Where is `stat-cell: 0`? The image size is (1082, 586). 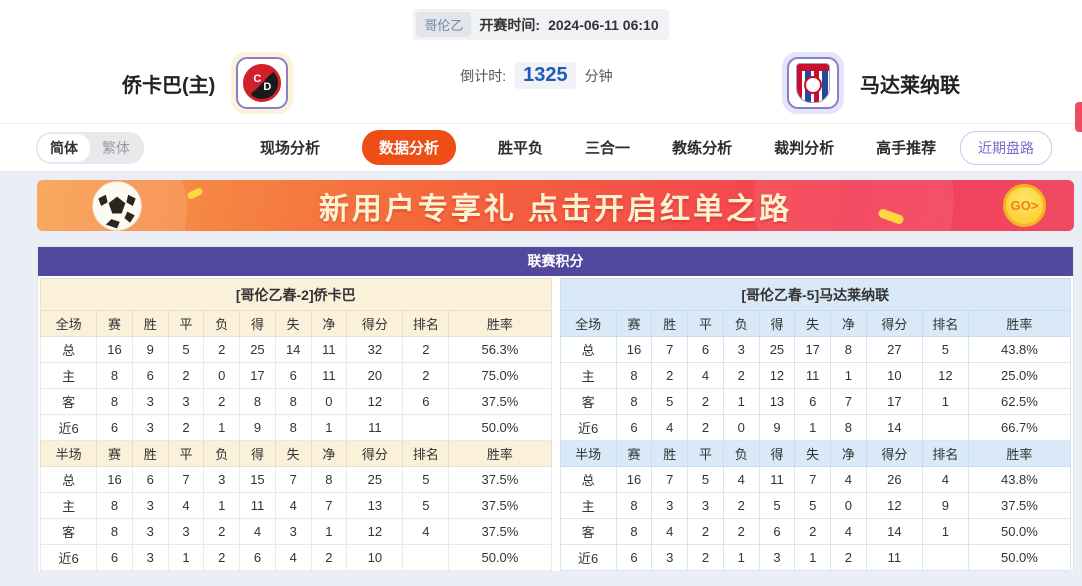 stat-cell: 0 is located at coordinates (741, 427).